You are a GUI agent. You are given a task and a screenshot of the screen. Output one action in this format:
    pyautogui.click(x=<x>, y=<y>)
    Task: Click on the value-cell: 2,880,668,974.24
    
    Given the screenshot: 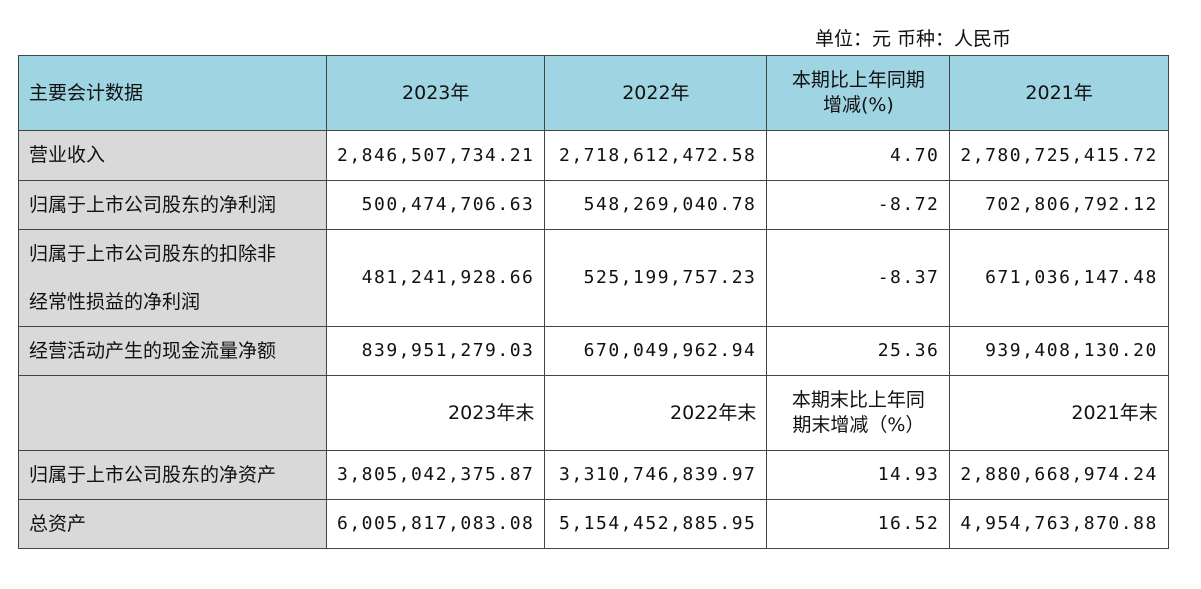 What is the action you would take?
    pyautogui.click(x=1059, y=475)
    